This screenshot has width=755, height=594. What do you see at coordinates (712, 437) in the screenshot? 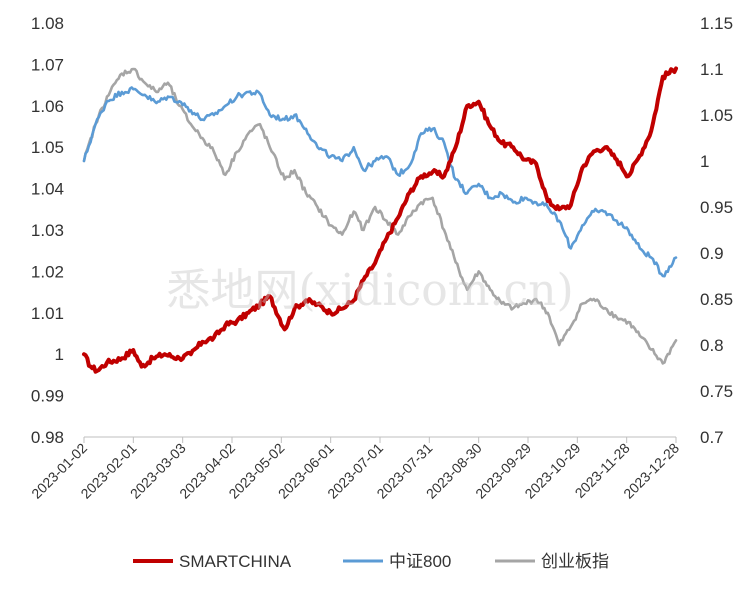
I see `y-right-tick-label: 0.7` at bounding box center [712, 437].